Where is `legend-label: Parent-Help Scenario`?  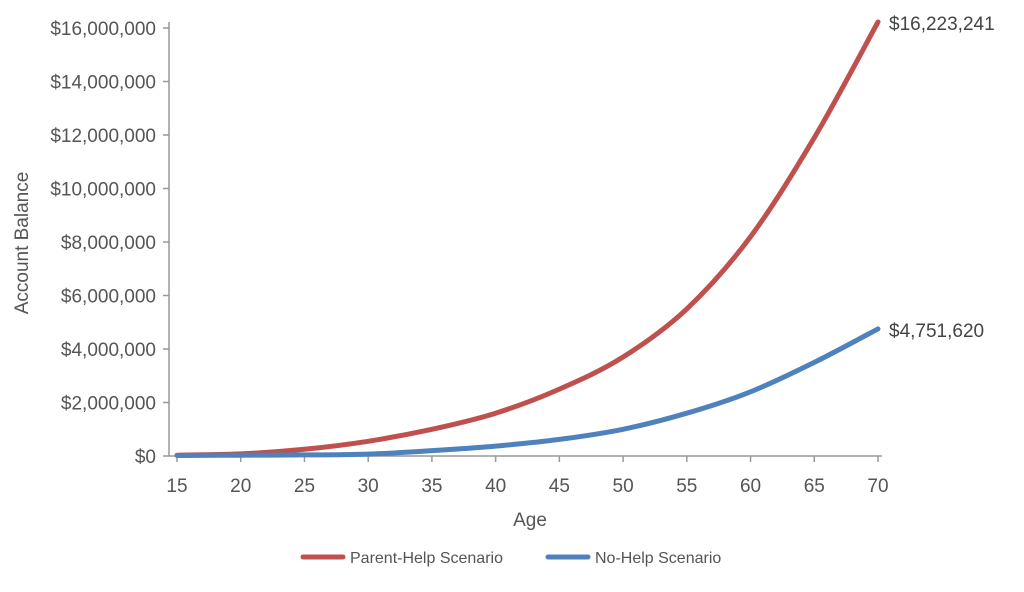
legend-label: Parent-Help Scenario is located at coordinates (426, 558).